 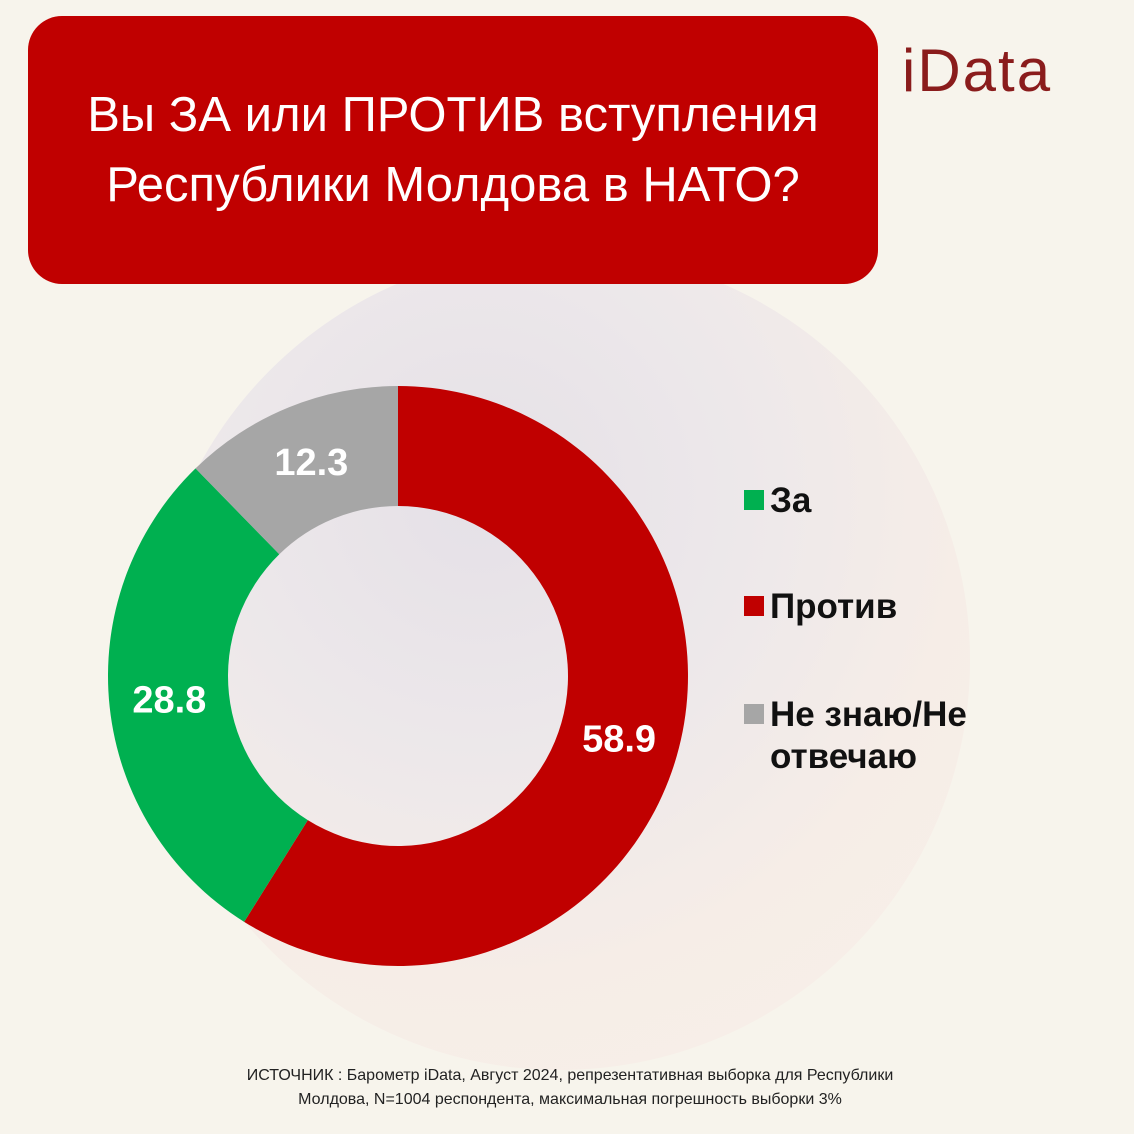 I want to click on legend-label-protiv: Против, so click(x=834, y=606).